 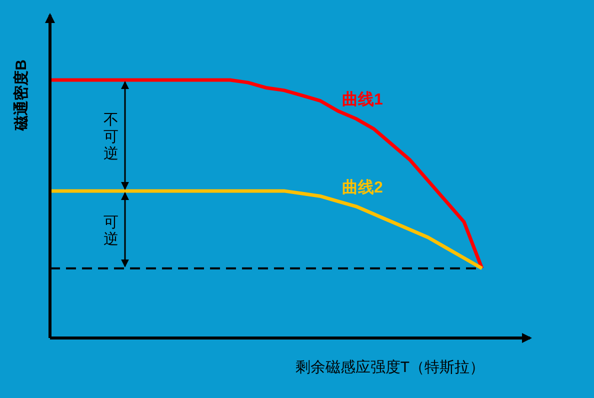 What do you see at coordinates (390, 367) in the screenshot?
I see `x-axis-title: 剩余磁感应强度T（特斯拉）` at bounding box center [390, 367].